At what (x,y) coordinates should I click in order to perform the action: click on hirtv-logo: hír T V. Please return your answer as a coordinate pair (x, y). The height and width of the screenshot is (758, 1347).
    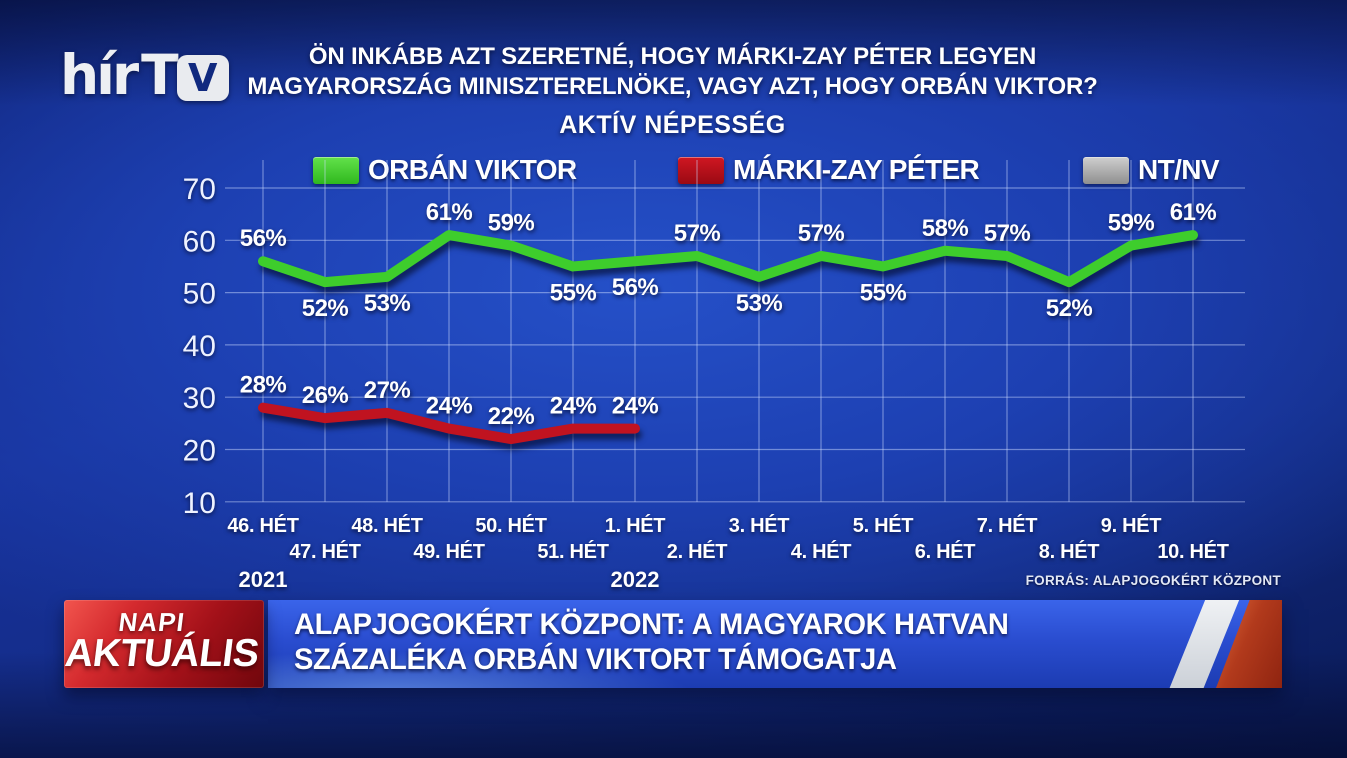
    Looking at the image, I should click on (144, 75).